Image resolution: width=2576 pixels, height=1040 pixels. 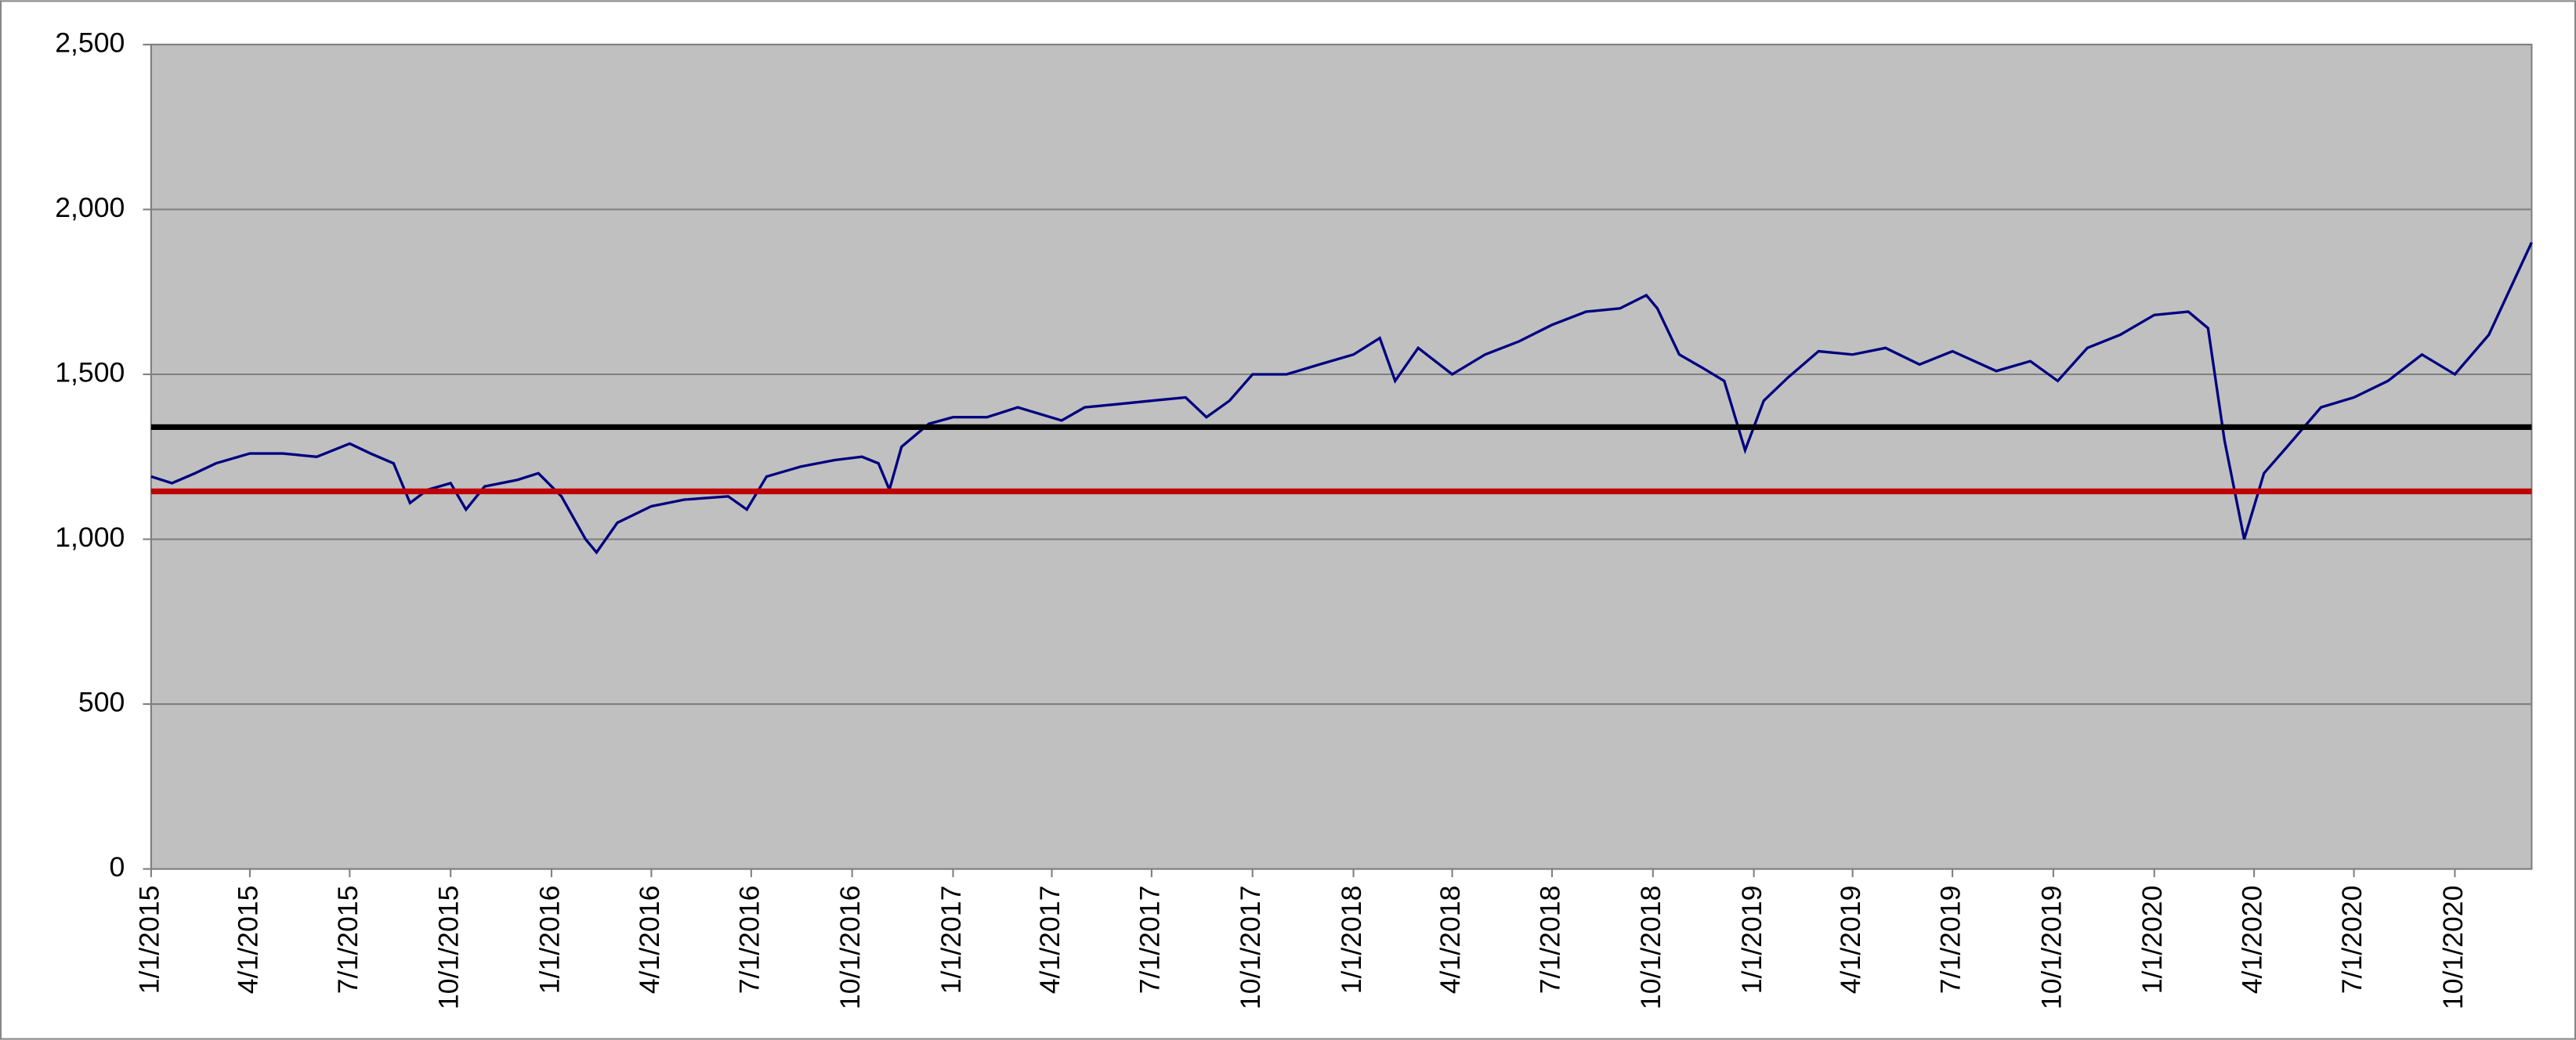 I want to click on x-tick-label: 10/1/2020, so click(x=2453, y=948).